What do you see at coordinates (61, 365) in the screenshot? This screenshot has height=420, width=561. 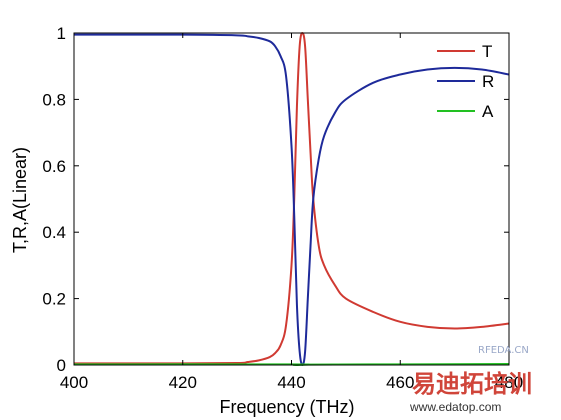 I see `y-tick-label: 0` at bounding box center [61, 365].